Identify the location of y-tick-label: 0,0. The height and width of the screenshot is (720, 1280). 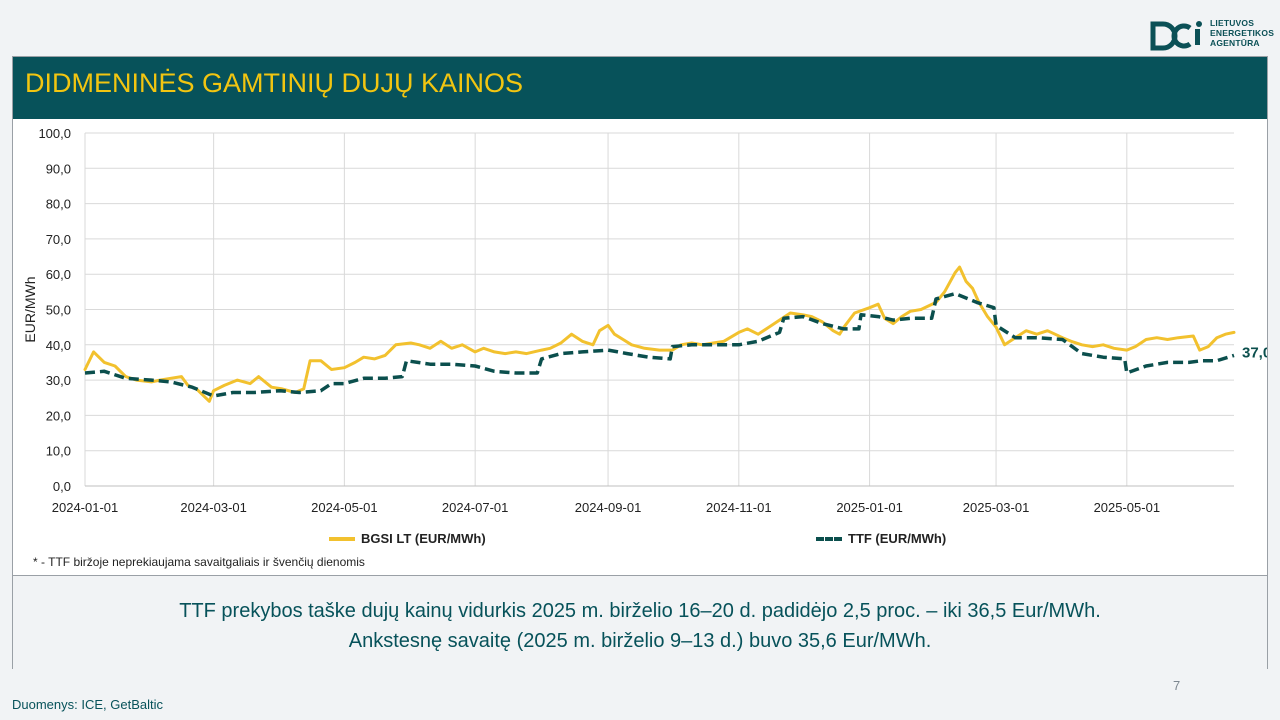
(62, 486).